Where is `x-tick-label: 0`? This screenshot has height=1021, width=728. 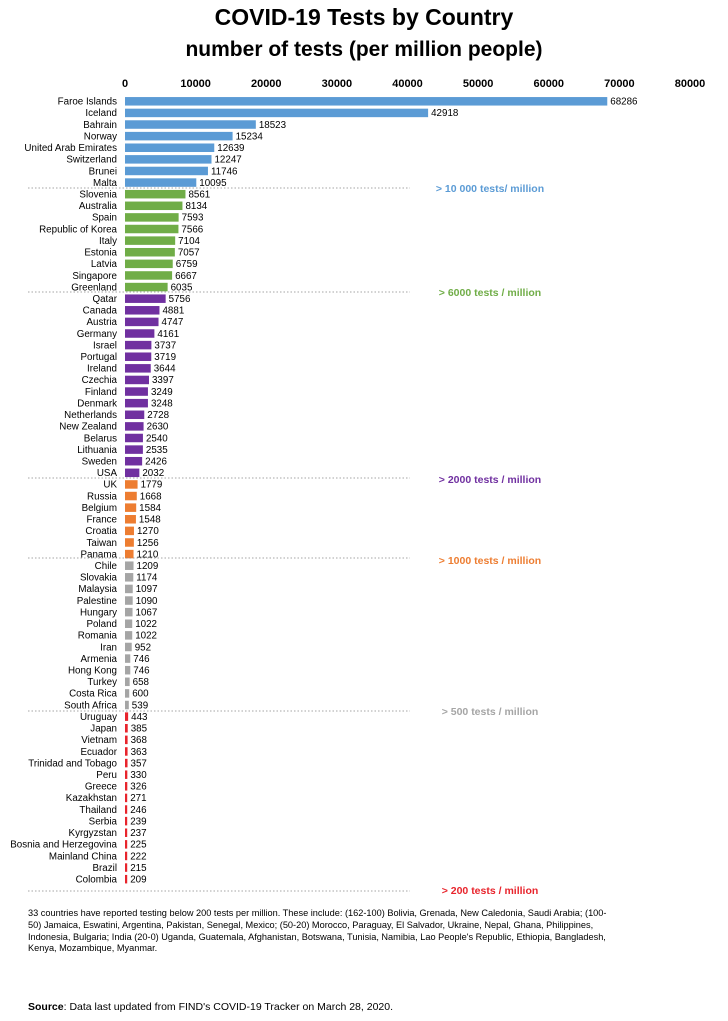
x-tick-label: 0 is located at coordinates (125, 84).